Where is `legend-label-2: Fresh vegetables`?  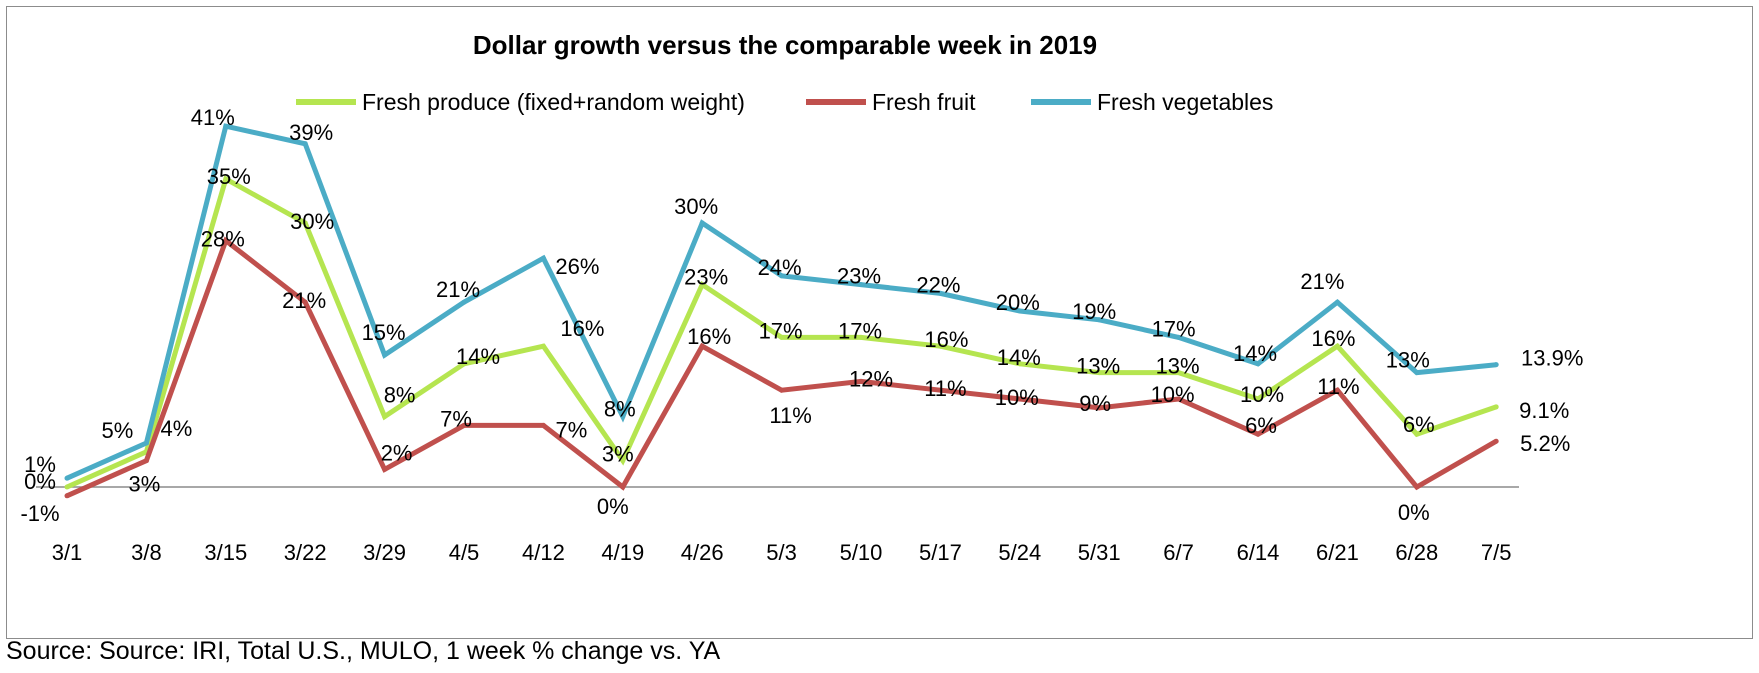 legend-label-2: Fresh vegetables is located at coordinates (1185, 102).